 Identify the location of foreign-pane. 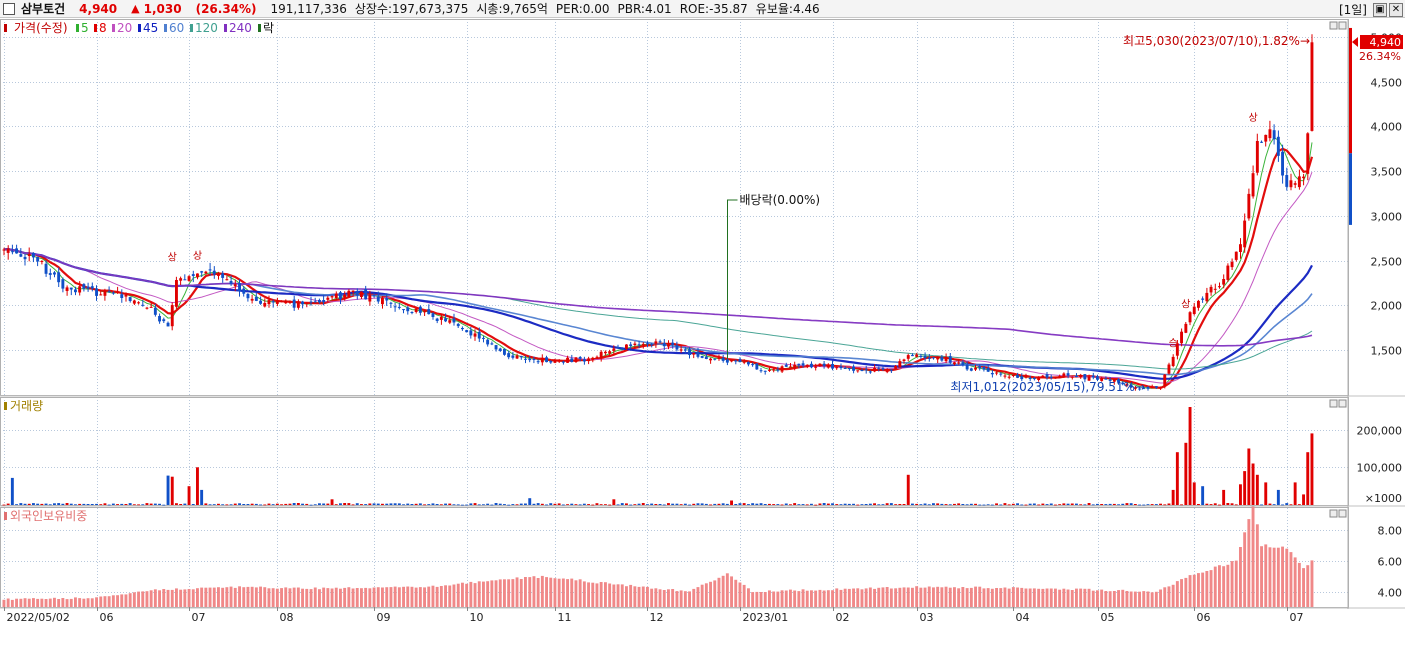
(658, 557).